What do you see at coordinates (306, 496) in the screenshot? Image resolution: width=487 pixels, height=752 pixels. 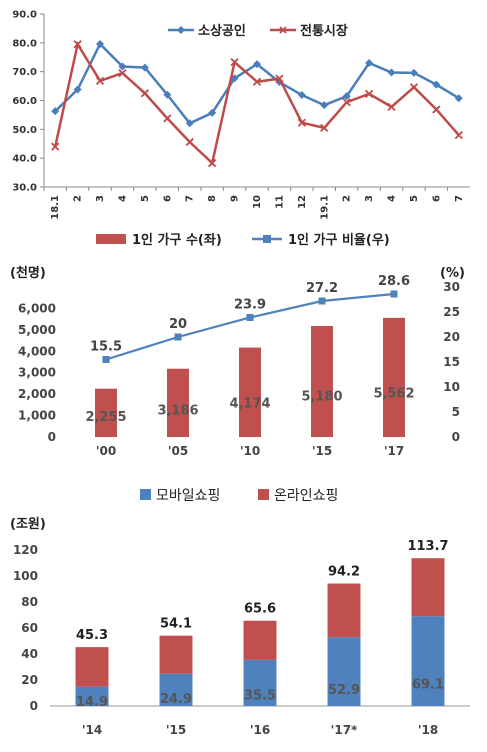 I see `legend-label: 온라인쇼핑` at bounding box center [306, 496].